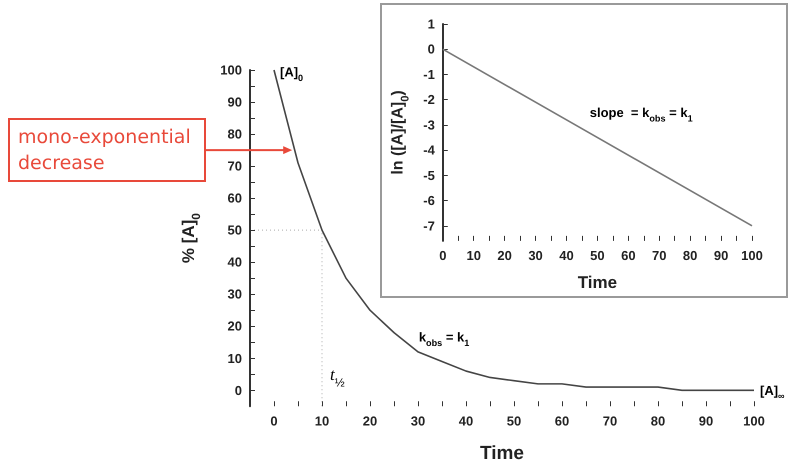 This screenshot has width=788, height=468. I want to click on y-tick-label: -7, so click(429, 226).